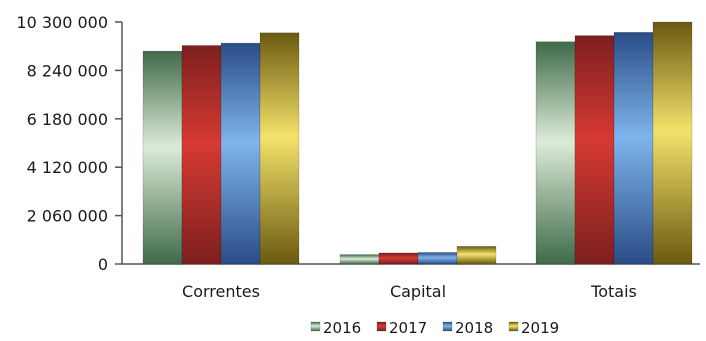  Describe the element at coordinates (418, 291) in the screenshot. I see `x-category-label: Capital` at that location.